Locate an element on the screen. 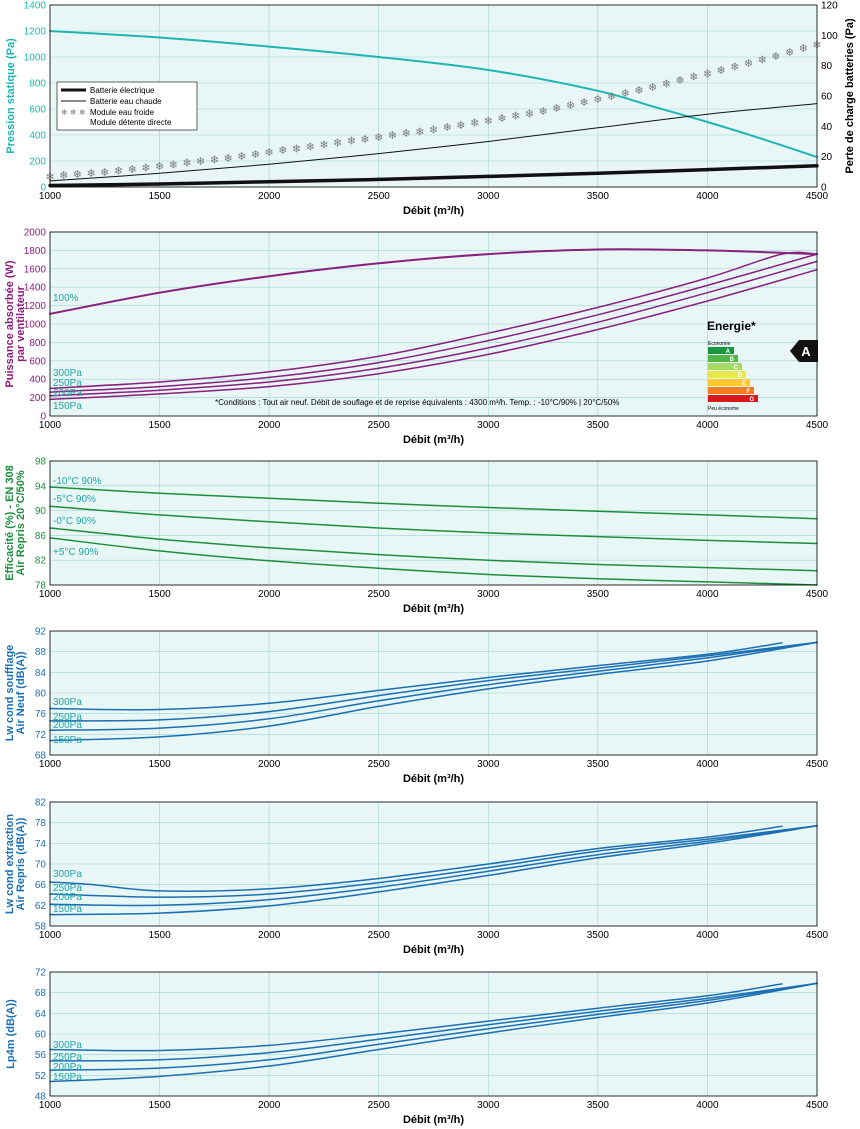 The image size is (860, 1129). y-tick-label: 82 is located at coordinates (41, 803).